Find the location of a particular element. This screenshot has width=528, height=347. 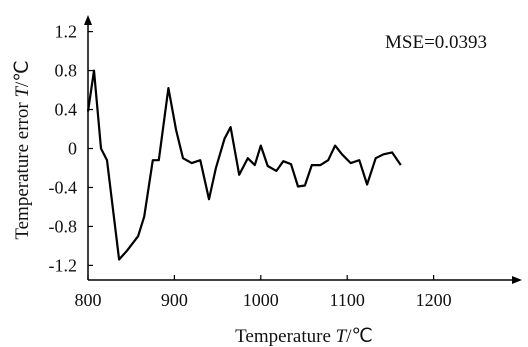

x-tick-label: 1100 is located at coordinates (347, 300).